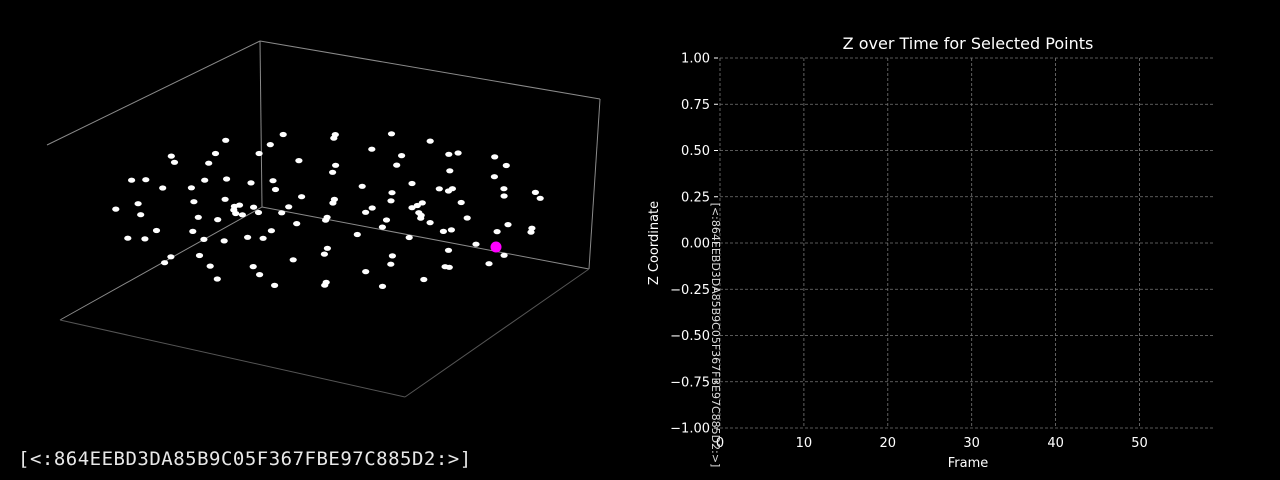 The width and height of the screenshot is (1280, 480). What do you see at coordinates (715, 335) in the screenshot?
I see `watermark-vertical: [<:864EEBD3DA85B9C05F367FBE97C885D2:>]` at bounding box center [715, 335].